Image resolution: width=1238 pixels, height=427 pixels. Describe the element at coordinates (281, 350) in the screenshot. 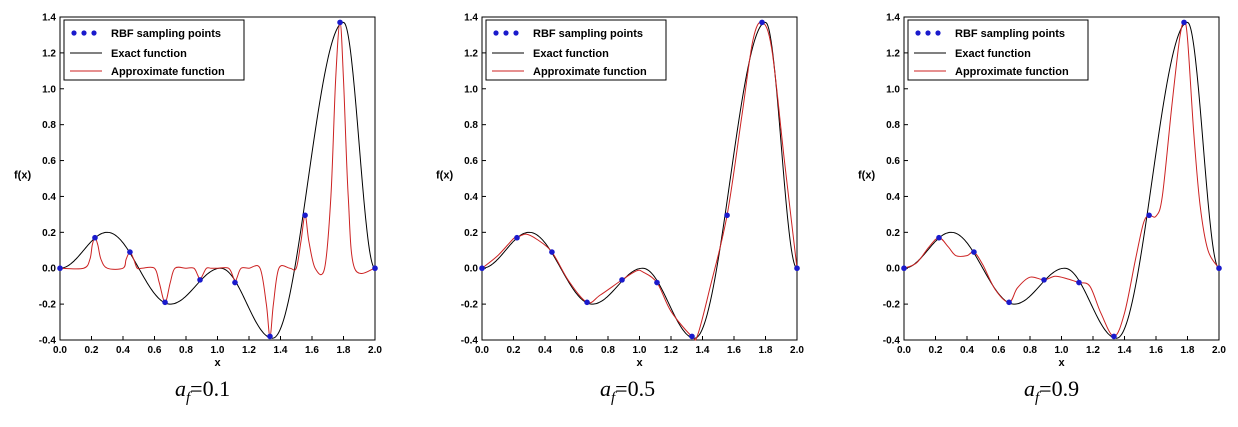

I see `x-tick-label: 1.4` at that location.